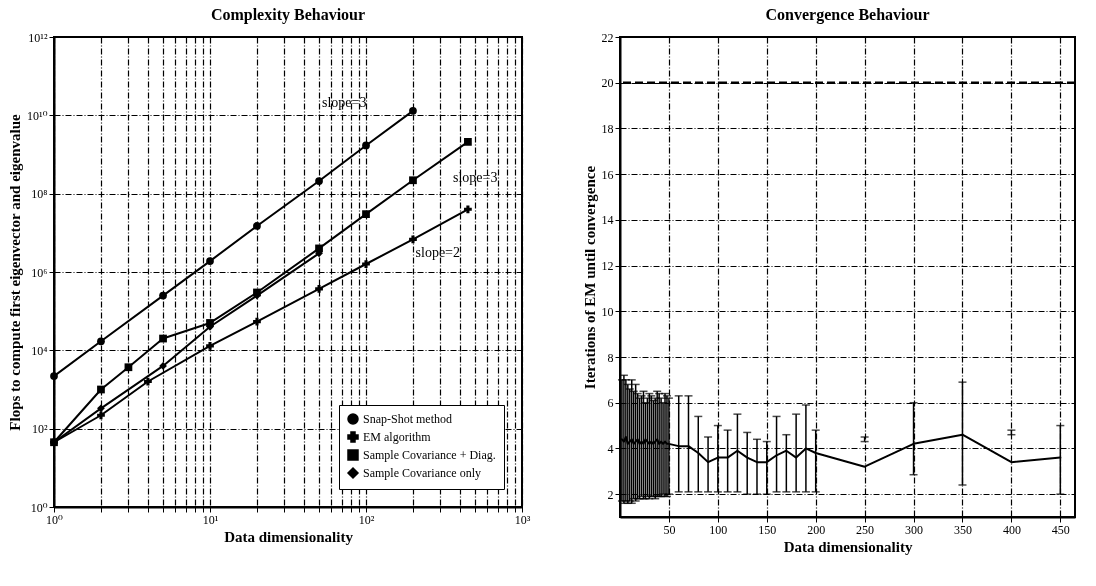 The image size is (1096, 586). I want to click on x-tick-label: 400, so click(1011, 529).